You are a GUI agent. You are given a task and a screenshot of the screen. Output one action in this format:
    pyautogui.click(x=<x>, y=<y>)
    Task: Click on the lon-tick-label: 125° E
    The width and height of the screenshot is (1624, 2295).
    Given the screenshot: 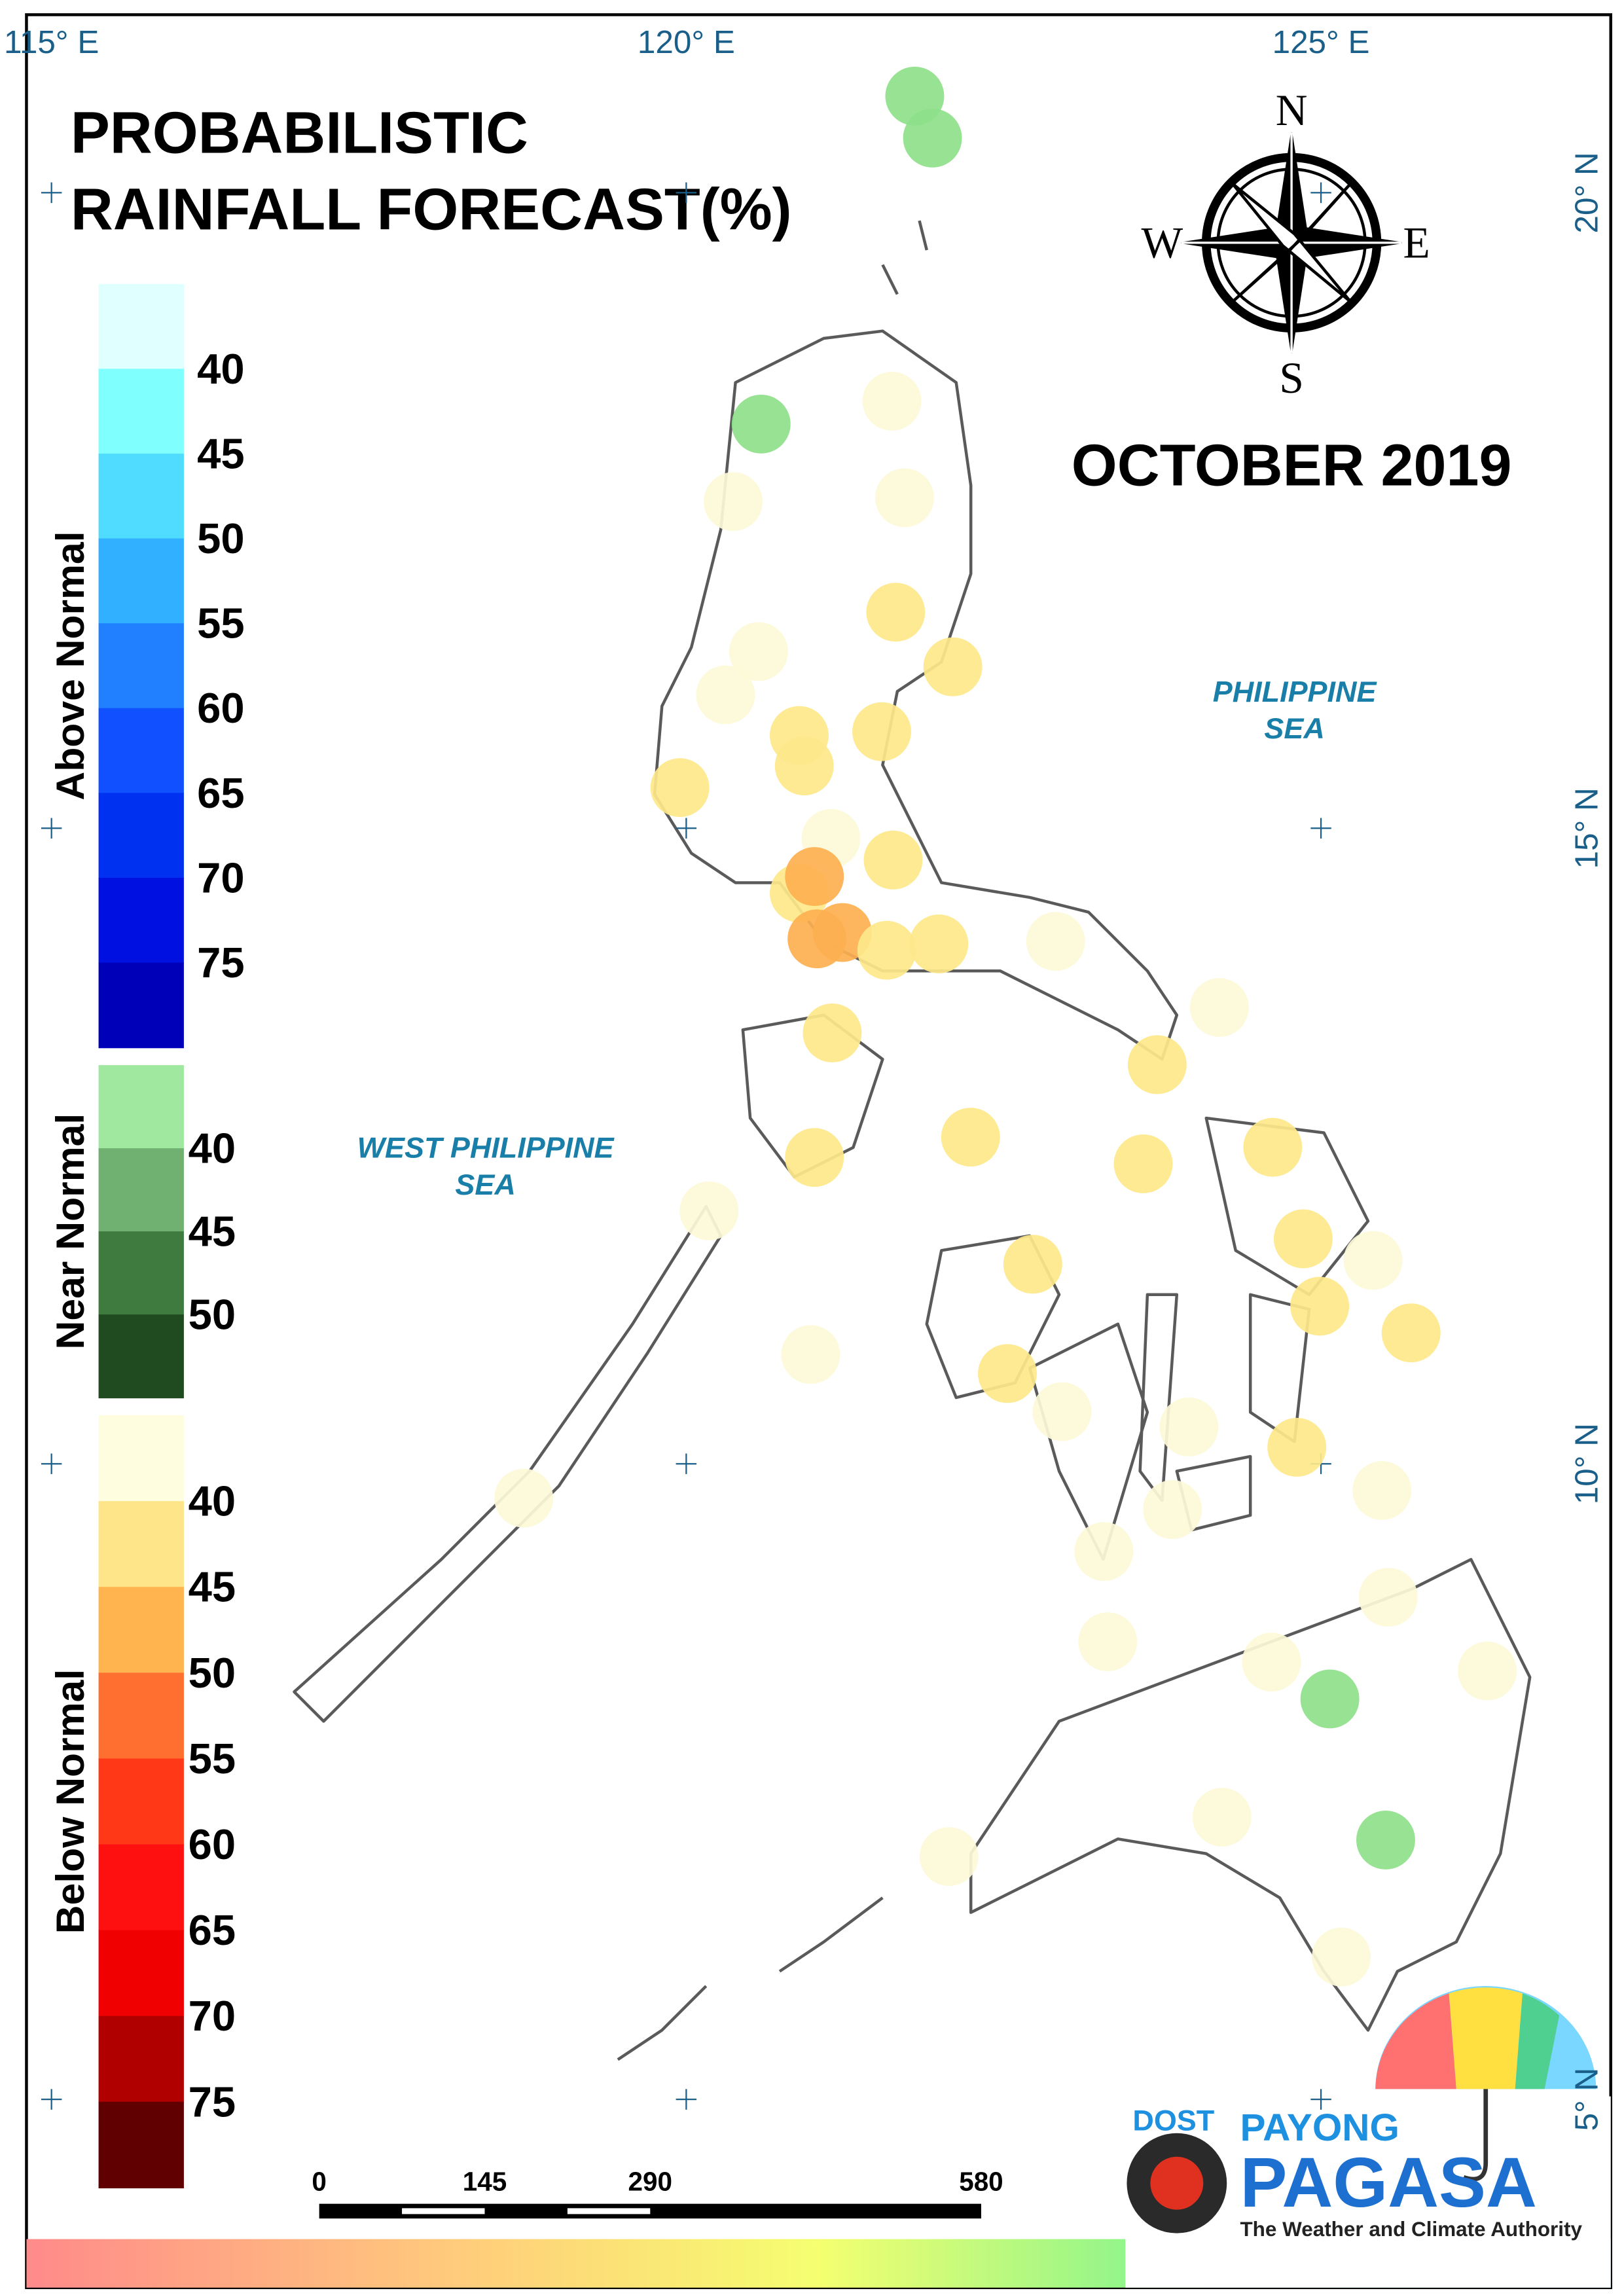 What is the action you would take?
    pyautogui.click(x=1321, y=42)
    